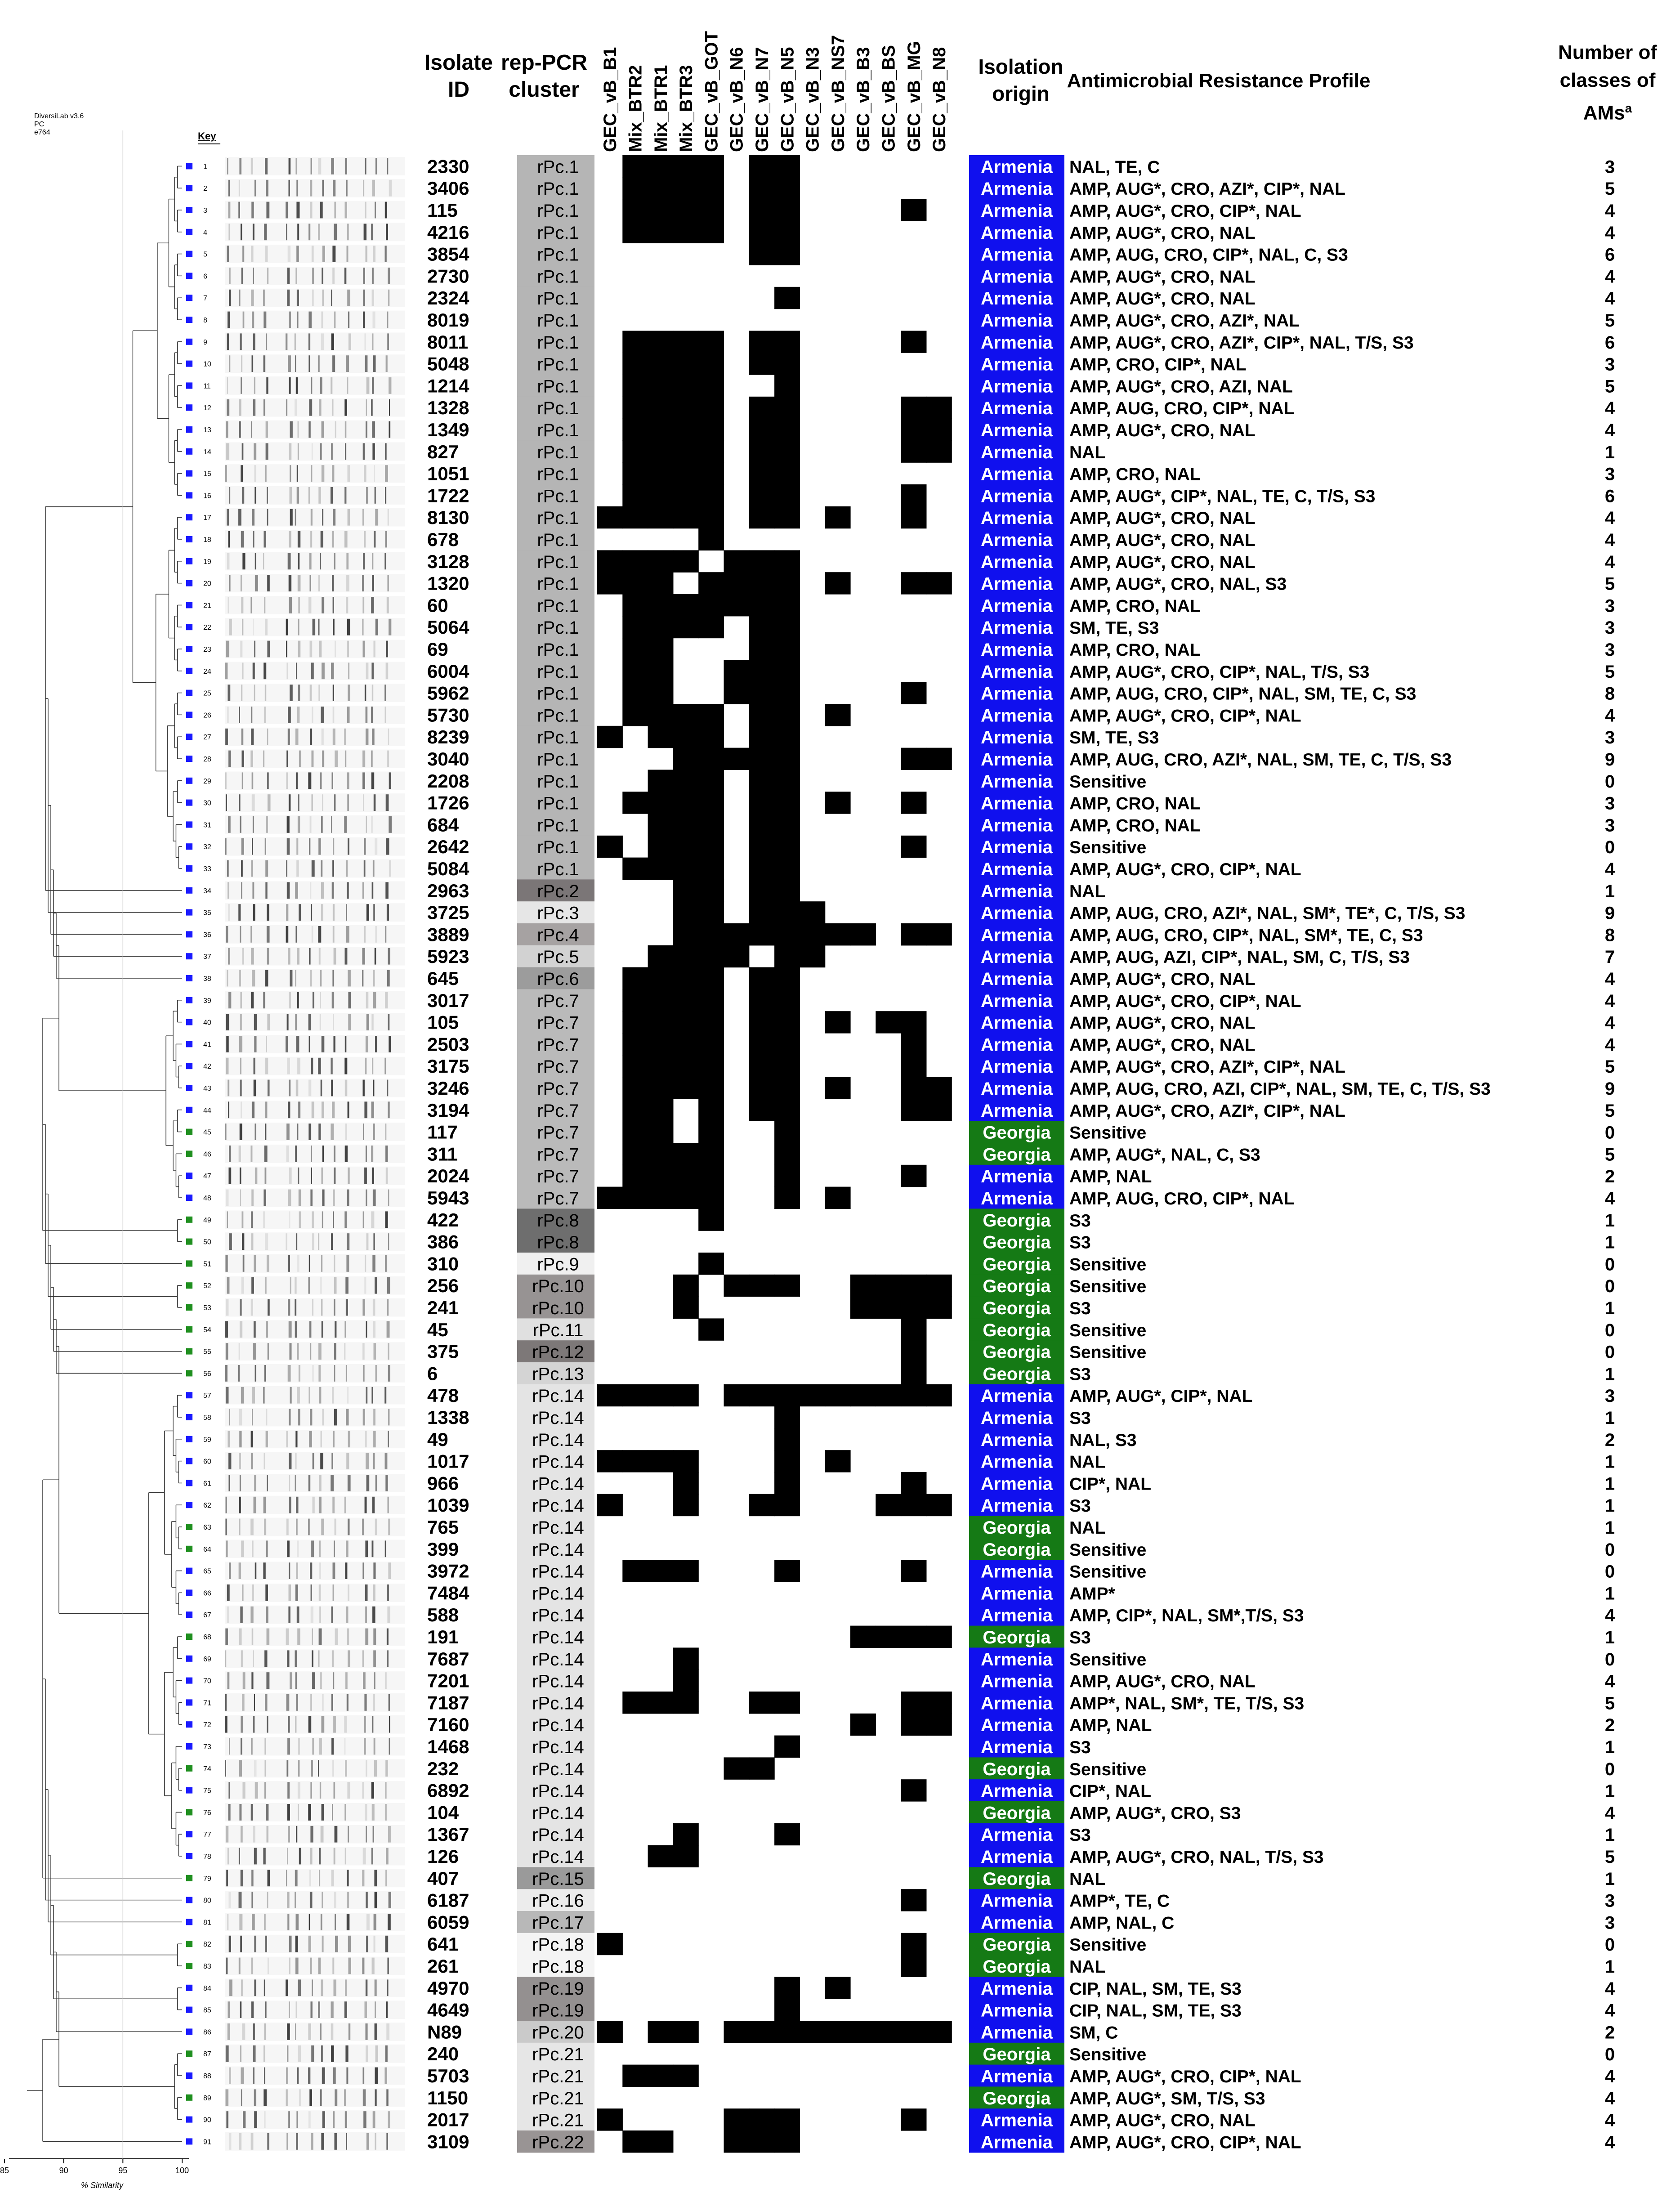 The image size is (1680, 2202). Describe the element at coordinates (315, 1154) in the screenshot. I see `fingerprint-bands` at that location.